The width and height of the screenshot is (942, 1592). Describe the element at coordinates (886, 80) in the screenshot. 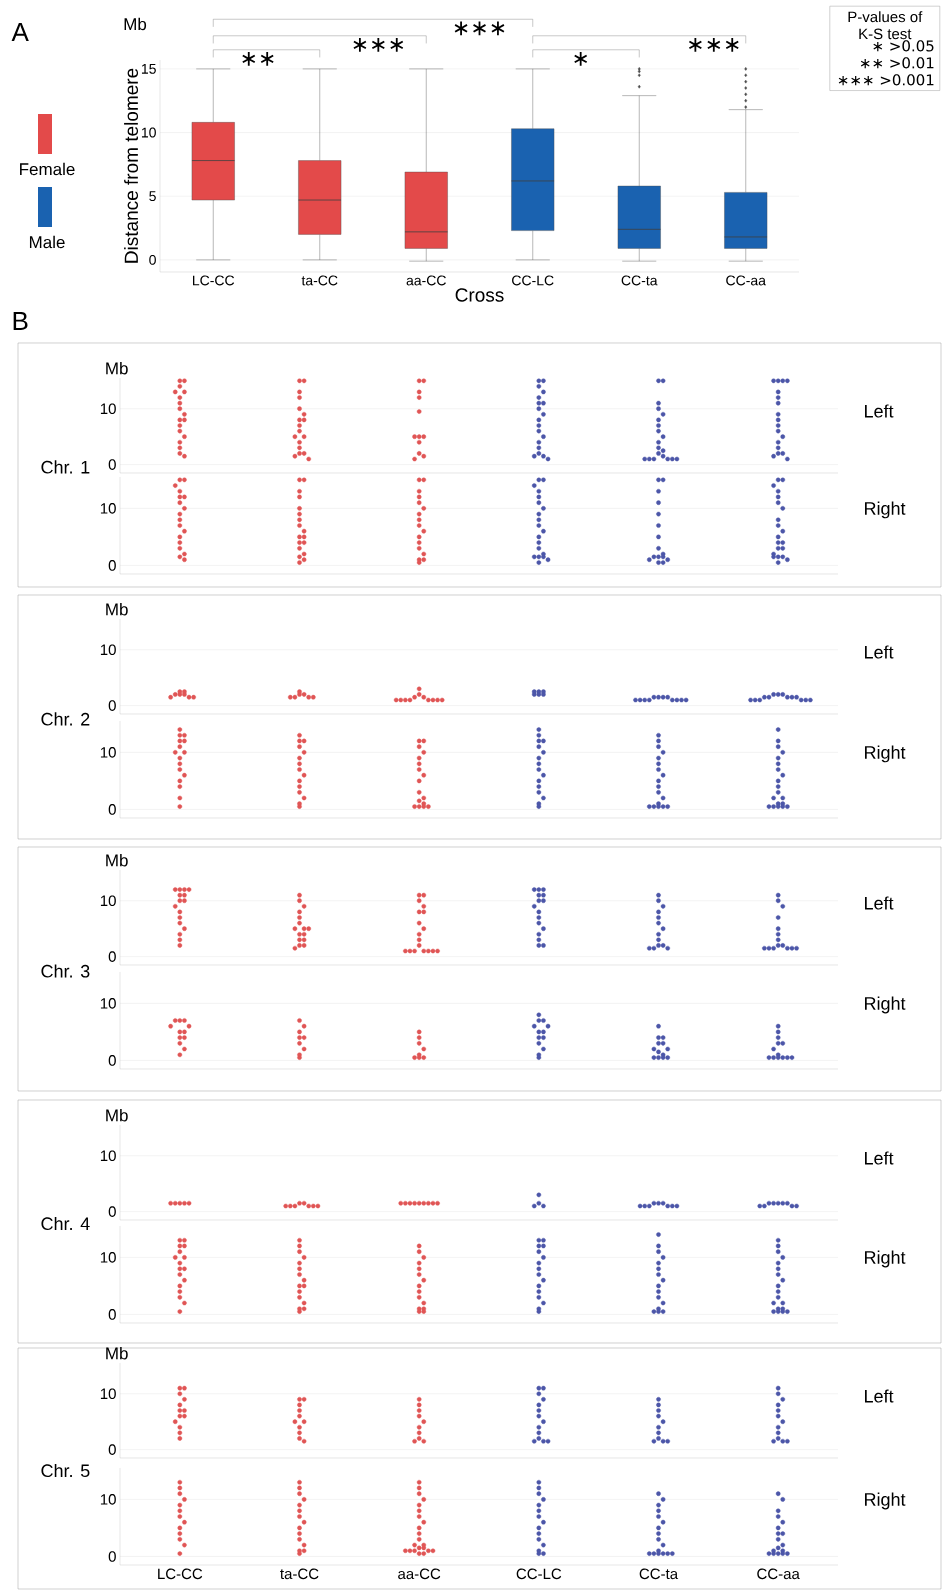

I see `text: ∗∗∗ >0.001` at that location.